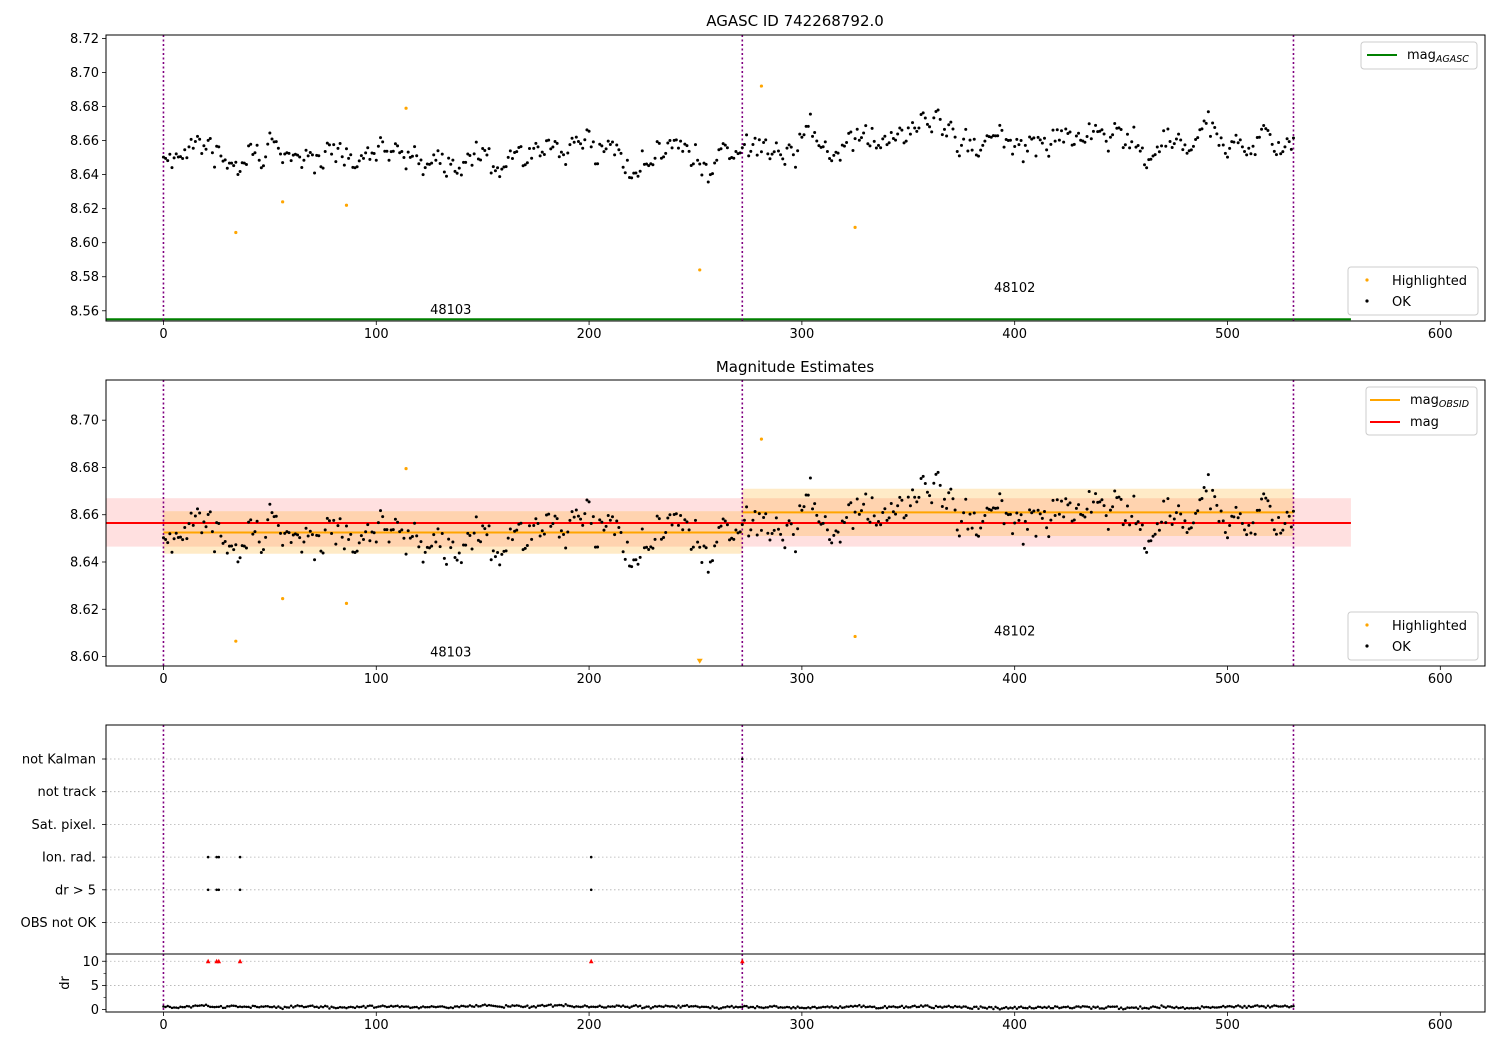 The image size is (1500, 1050). Describe the element at coordinates (208, 857) in the screenshot. I see `flag-point` at that location.